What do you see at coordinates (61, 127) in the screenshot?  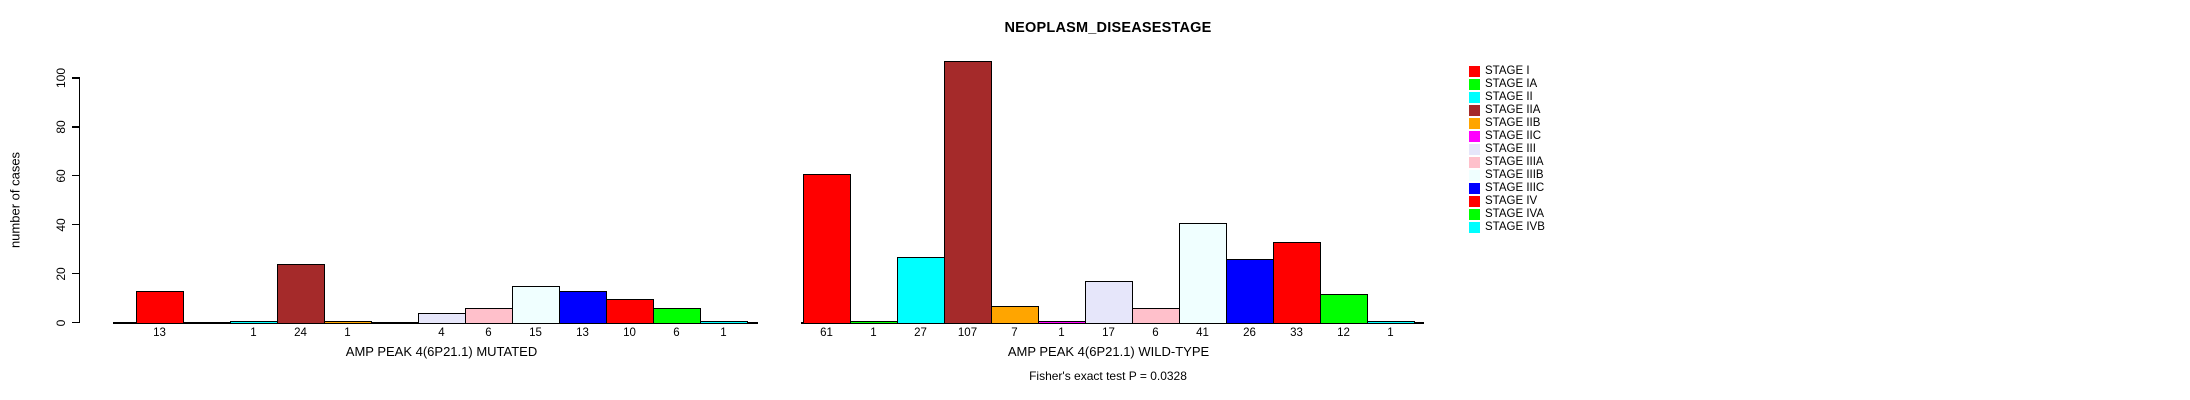 I see `y-tick-label: 80` at bounding box center [61, 127].